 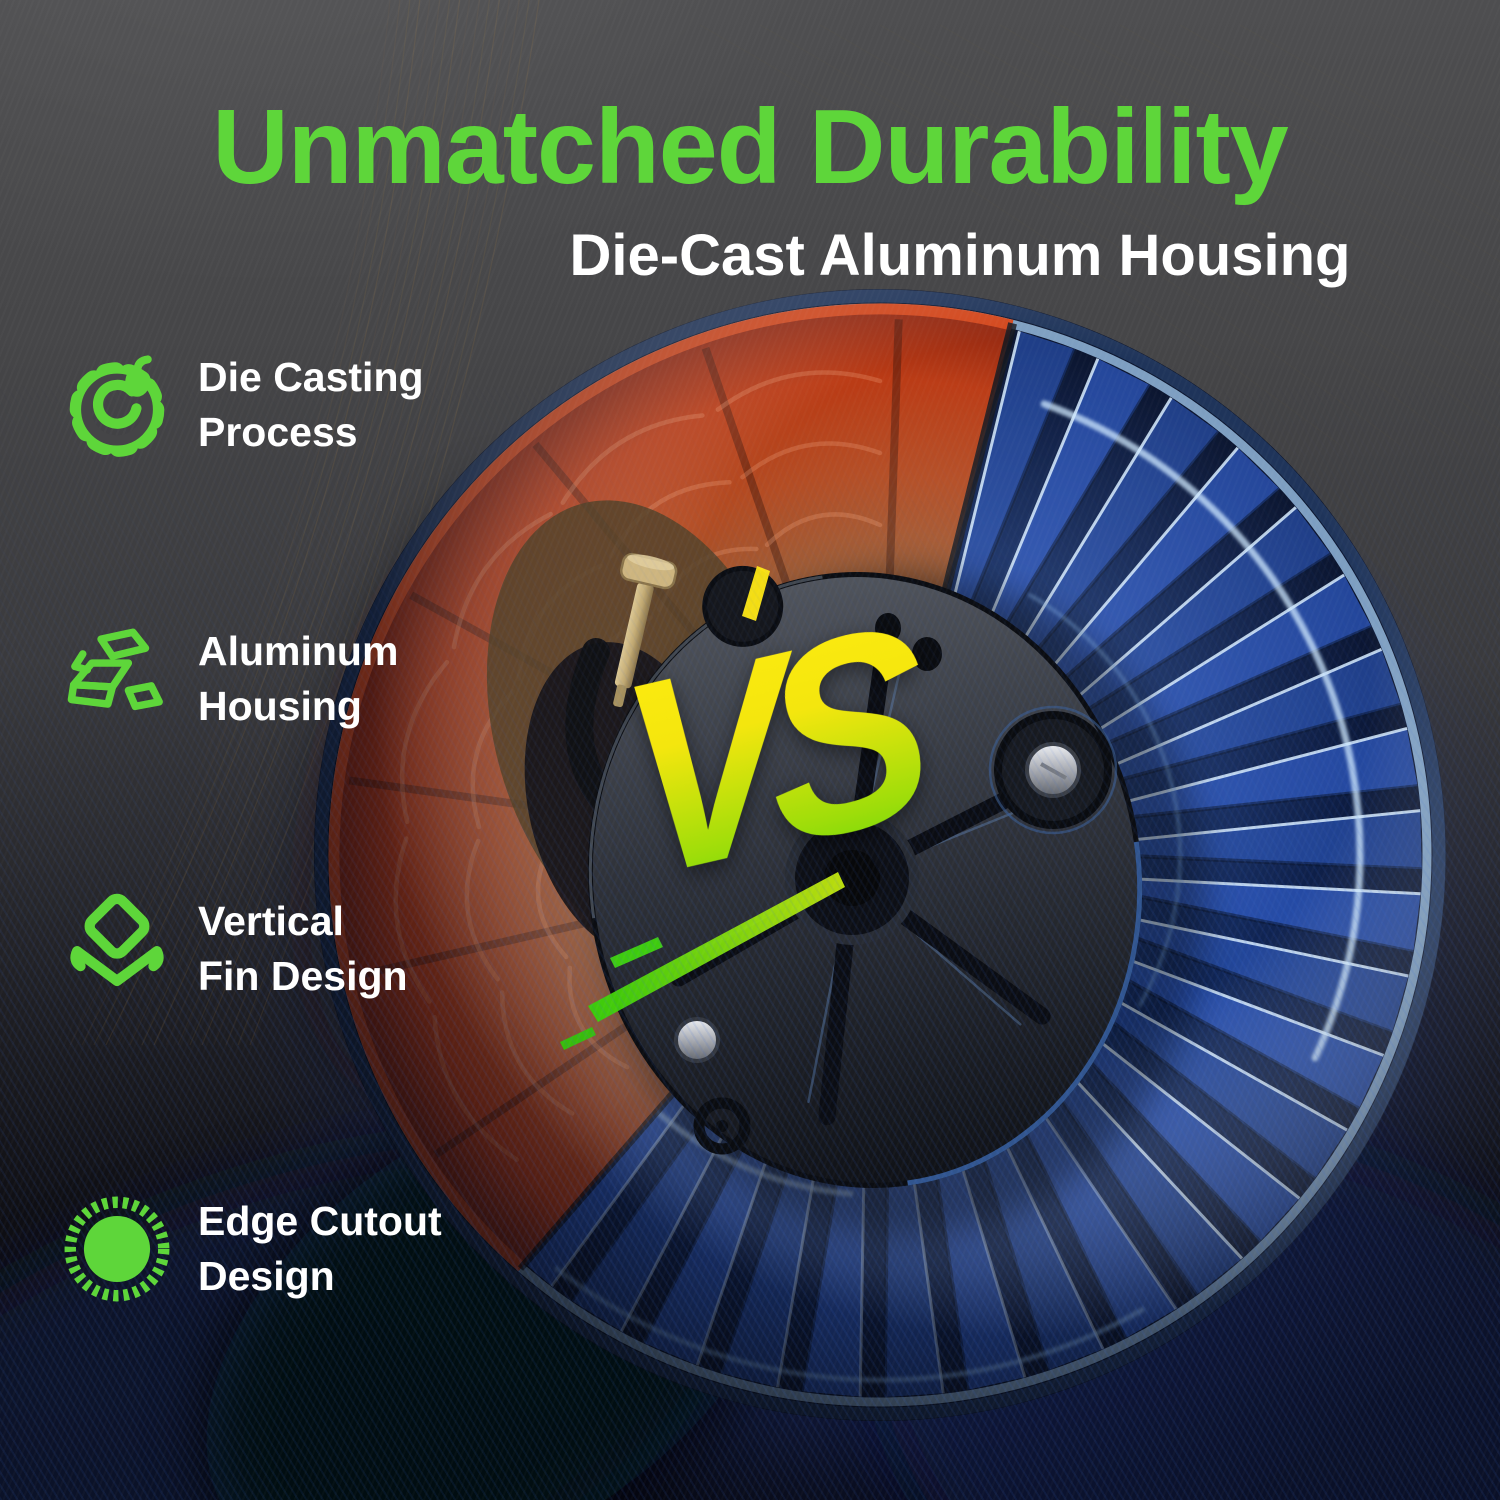 I want to click on mount-hole, so click(x=722, y=1126).